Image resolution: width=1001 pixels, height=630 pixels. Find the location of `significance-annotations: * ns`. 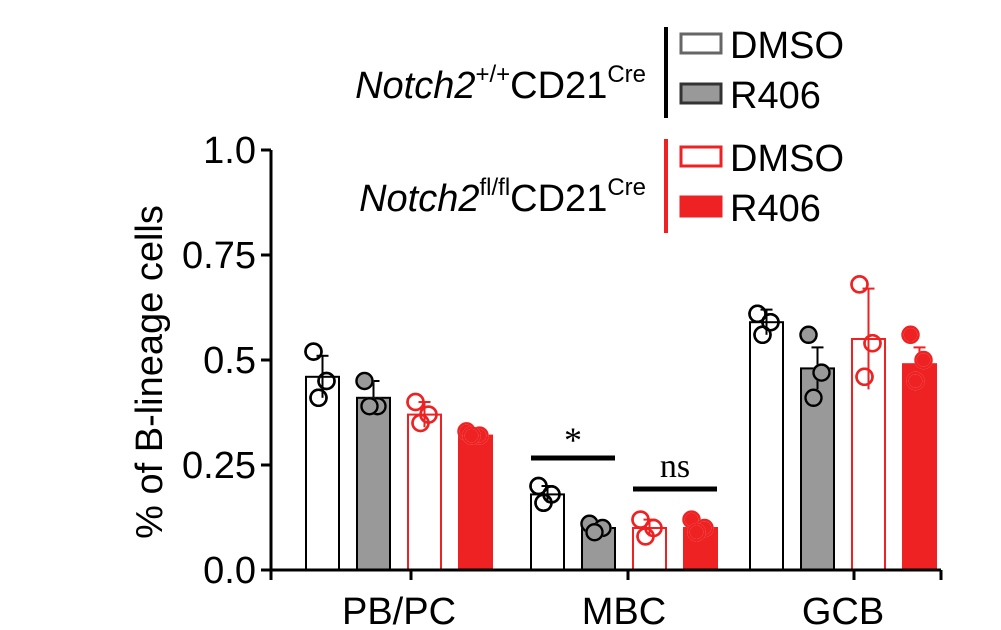

significance-annotations: * ns is located at coordinates (624, 456).